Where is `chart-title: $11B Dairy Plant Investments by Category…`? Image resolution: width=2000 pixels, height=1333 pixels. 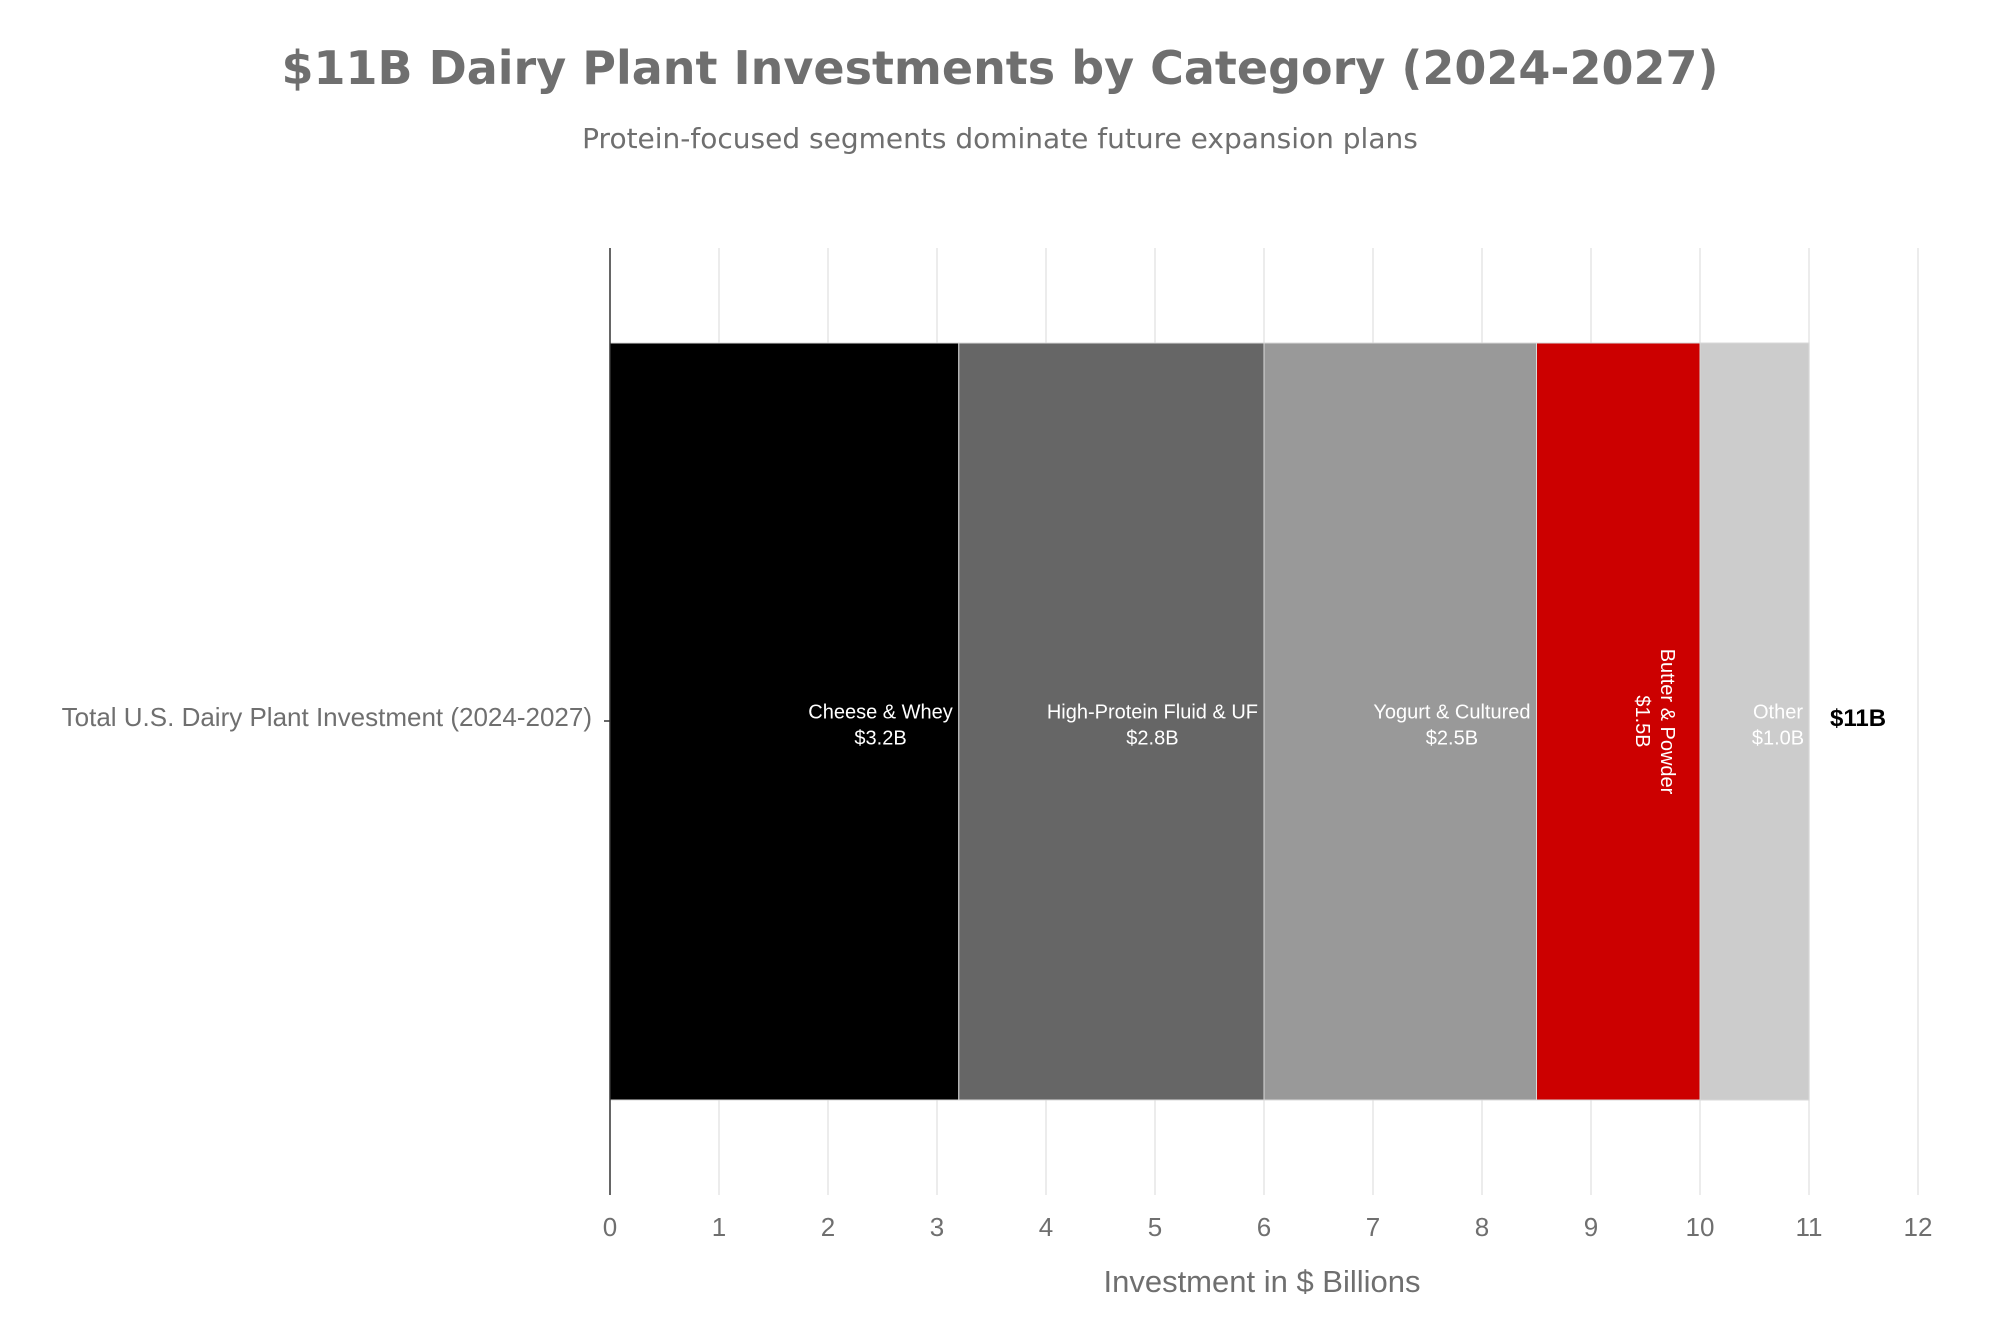
chart-title: $11B Dairy Plant Investments by Category… is located at coordinates (999, 68).